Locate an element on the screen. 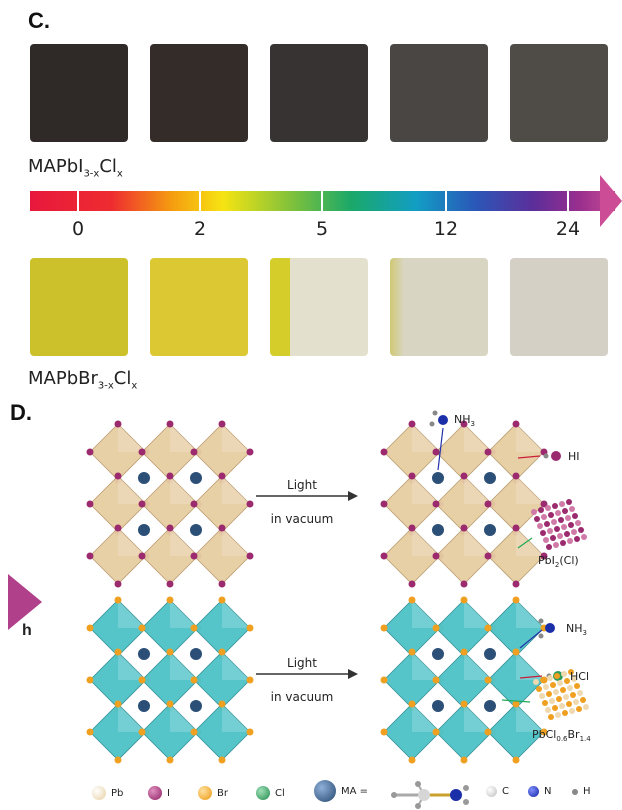 This screenshot has height=810, width=622. product-top-nh3: NH3 is located at coordinates (464, 420).